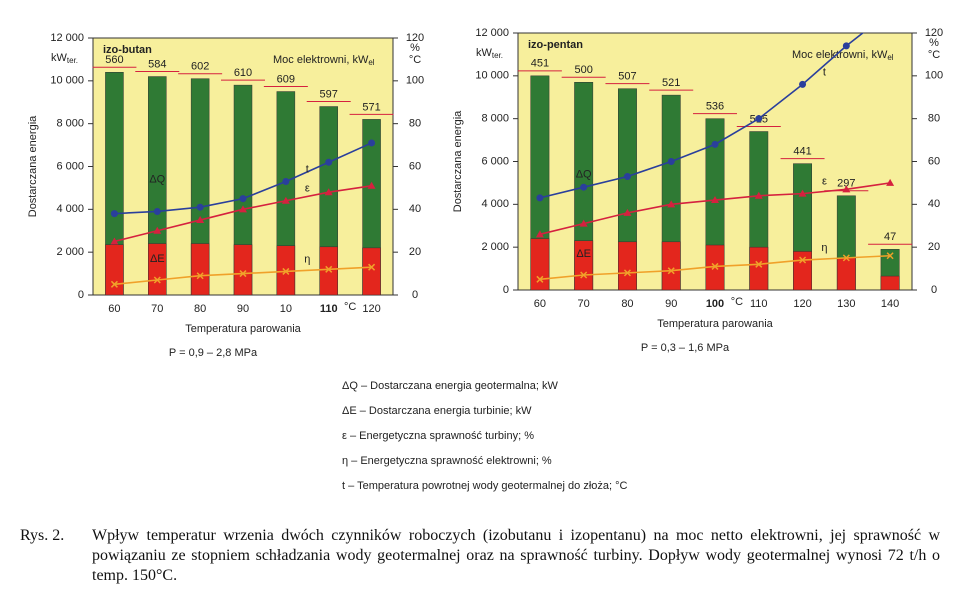  I want to click on power-value: 451, so click(540, 64).